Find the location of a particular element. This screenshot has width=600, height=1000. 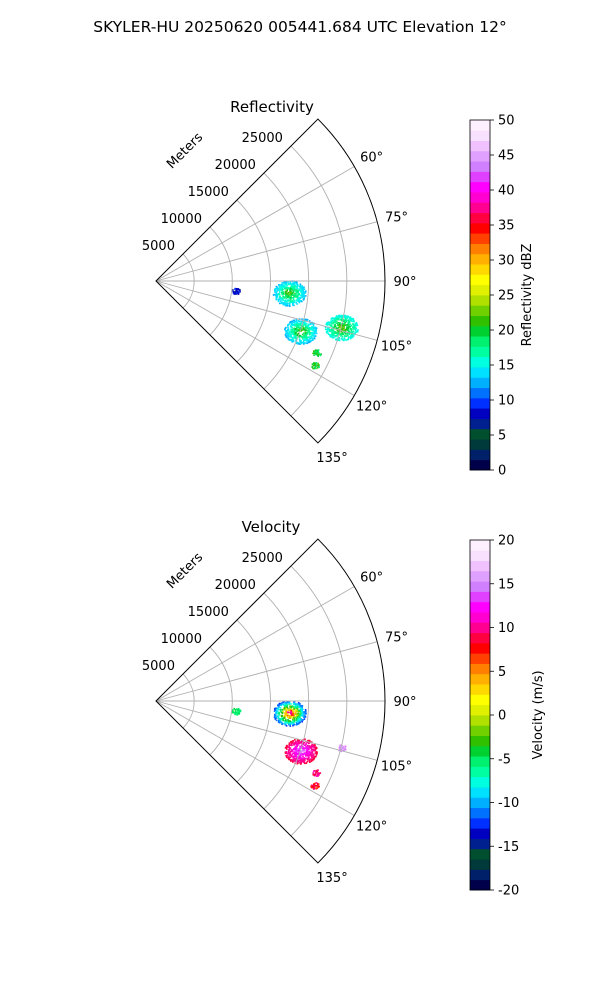

reflectivity-range-tick-label: 5000 is located at coordinates (158, 246).